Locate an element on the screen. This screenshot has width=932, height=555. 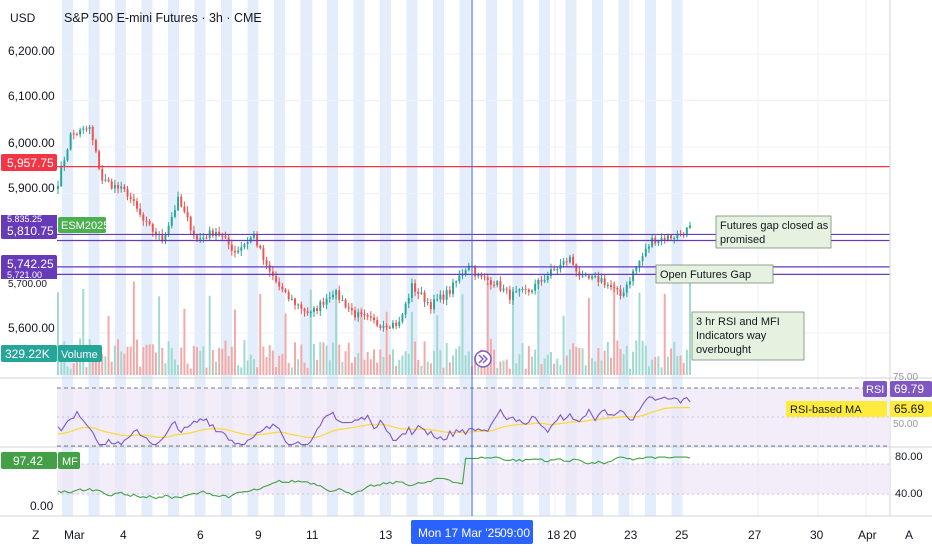
annotation-gap-closed: Futures gap closed as promised is located at coordinates (773, 232).